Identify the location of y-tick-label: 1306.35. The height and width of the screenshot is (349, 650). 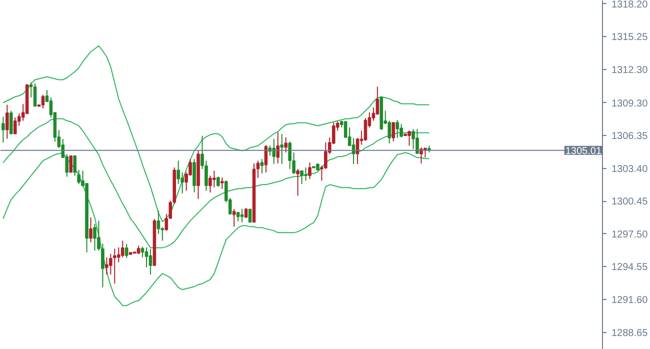
(630, 136).